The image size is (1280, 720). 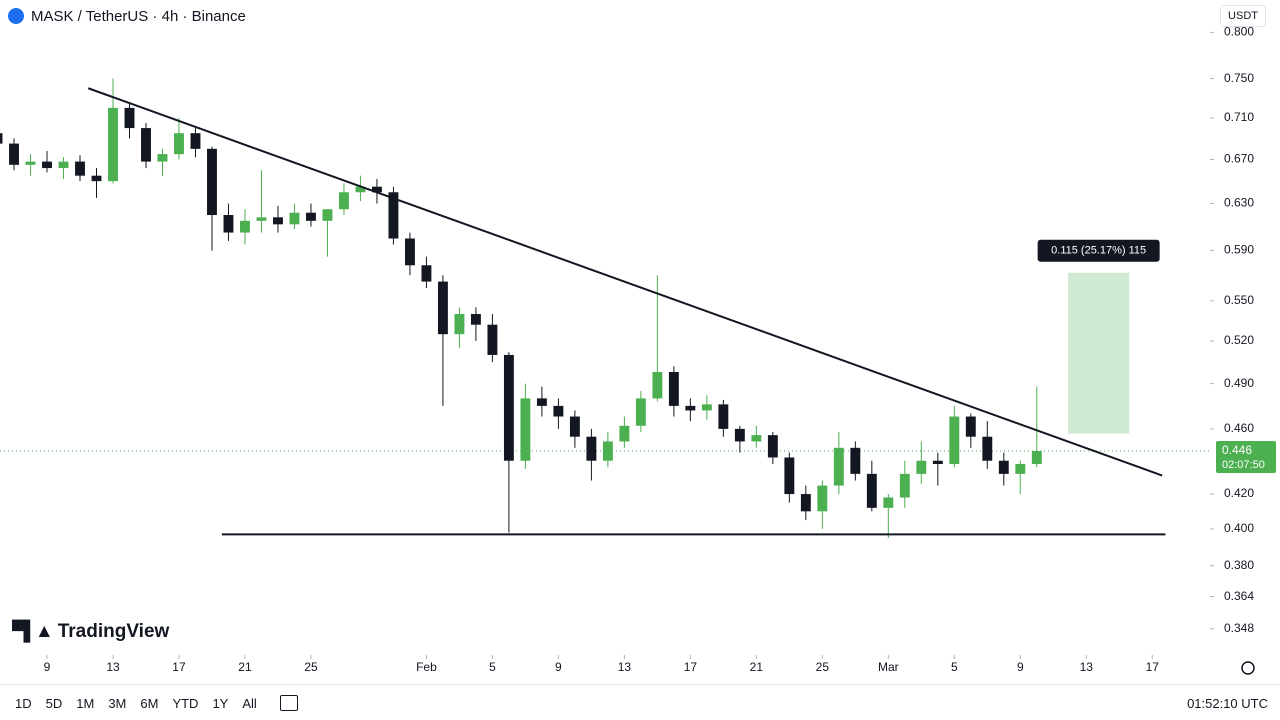 What do you see at coordinates (1227, 703) in the screenshot?
I see `clock: 01:52:10 UTC` at bounding box center [1227, 703].